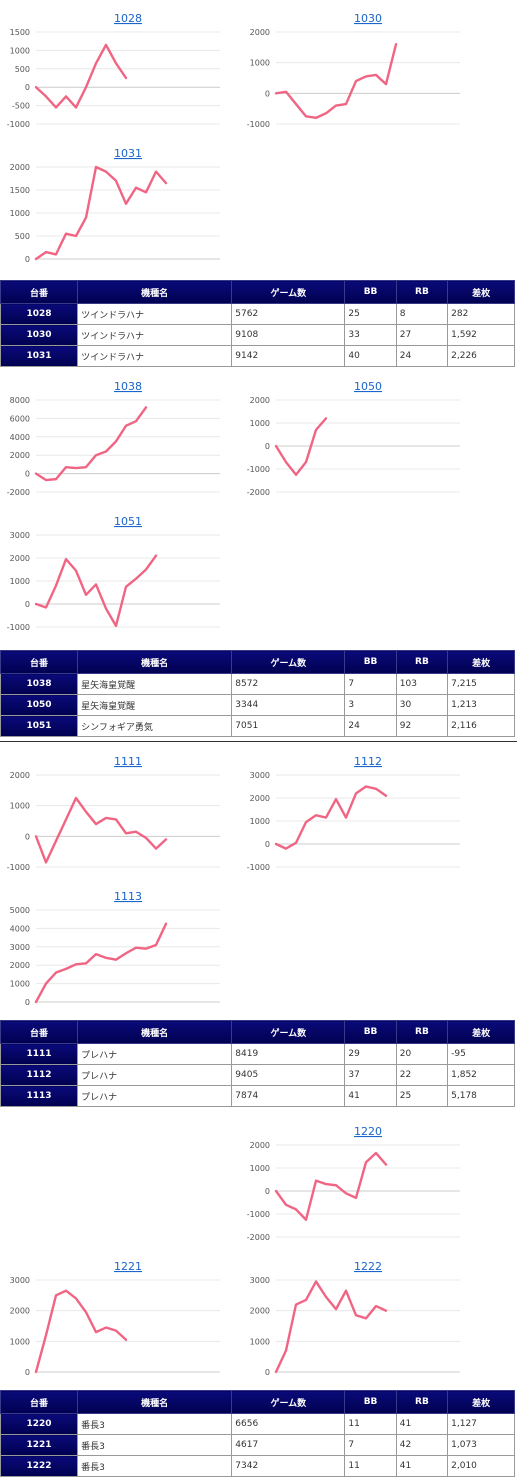  What do you see at coordinates (39, 1466) in the screenshot?
I see `machine-number-cell: 1222` at bounding box center [39, 1466].